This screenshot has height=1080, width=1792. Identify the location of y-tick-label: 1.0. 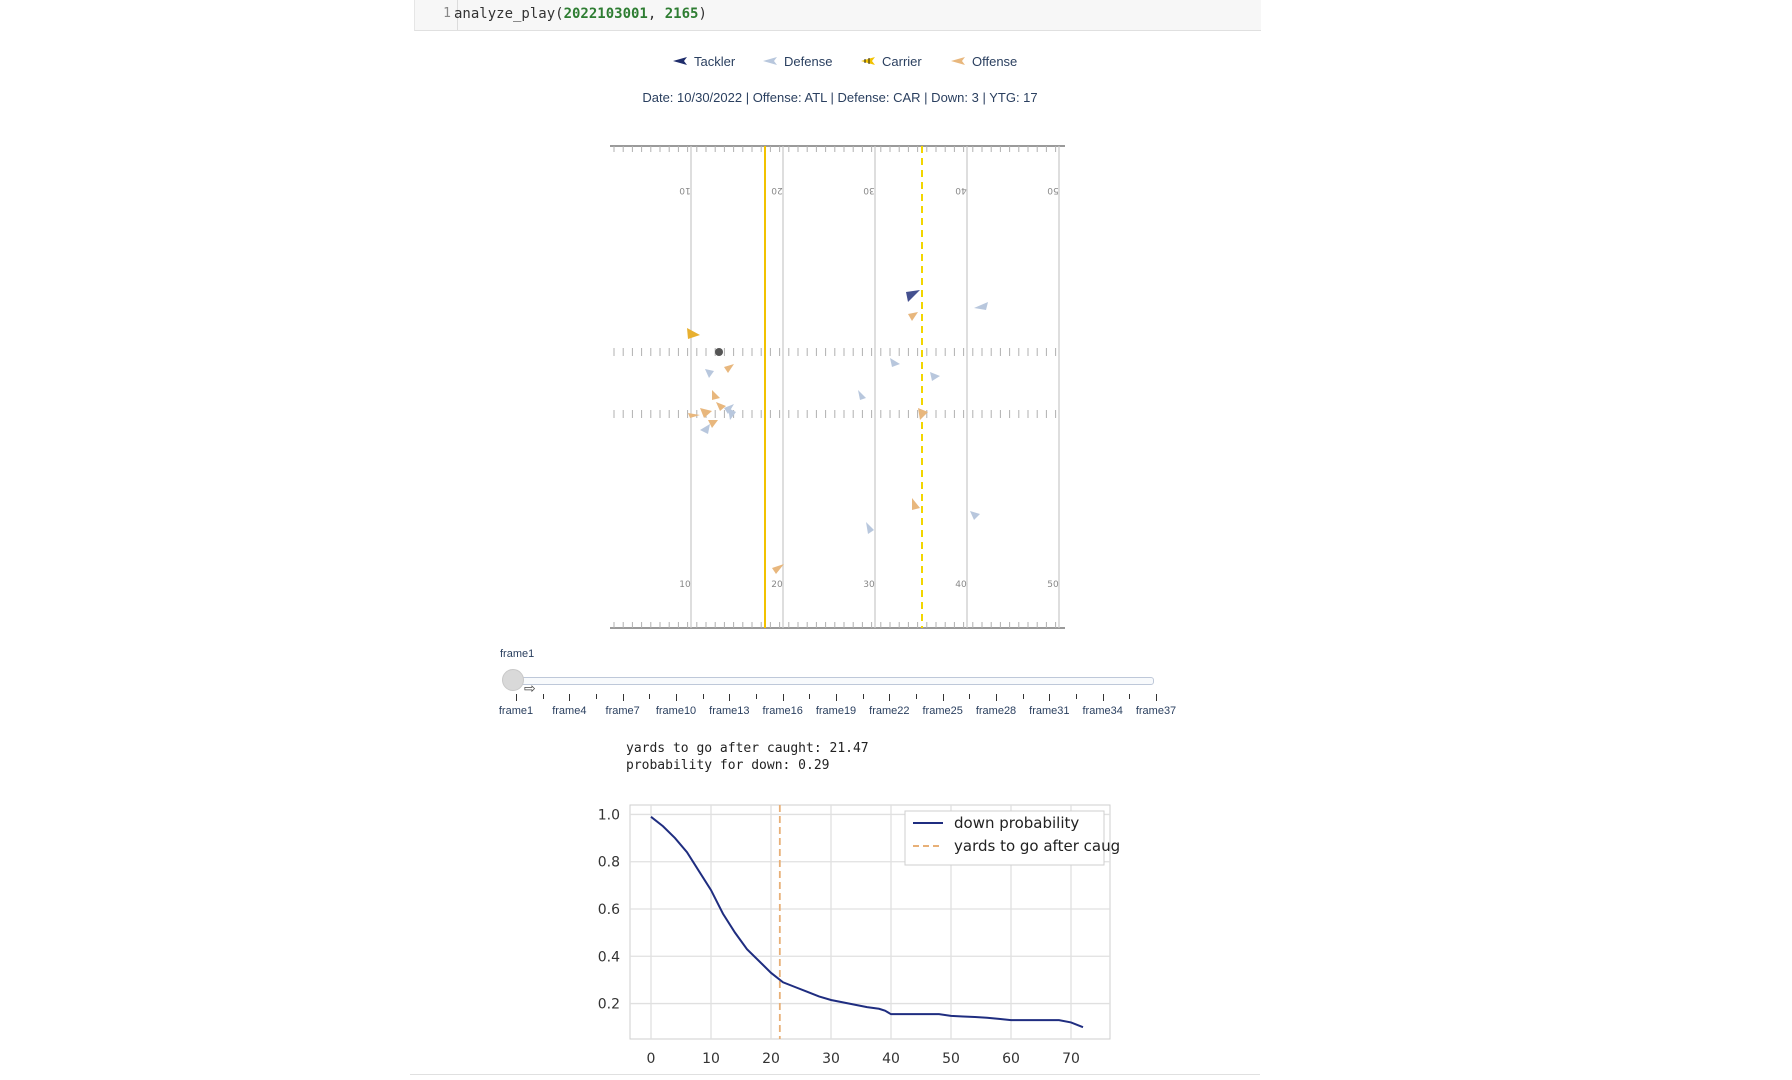
(609, 815).